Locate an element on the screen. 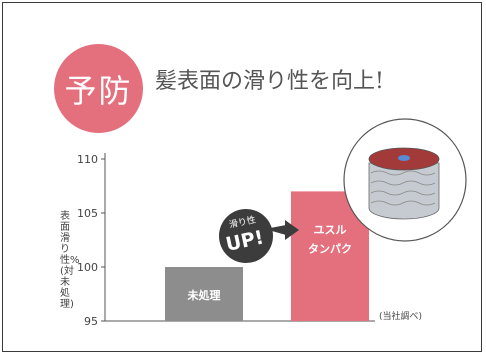 This screenshot has width=486, height=356. bar-label: 未処理 is located at coordinates (204, 295).